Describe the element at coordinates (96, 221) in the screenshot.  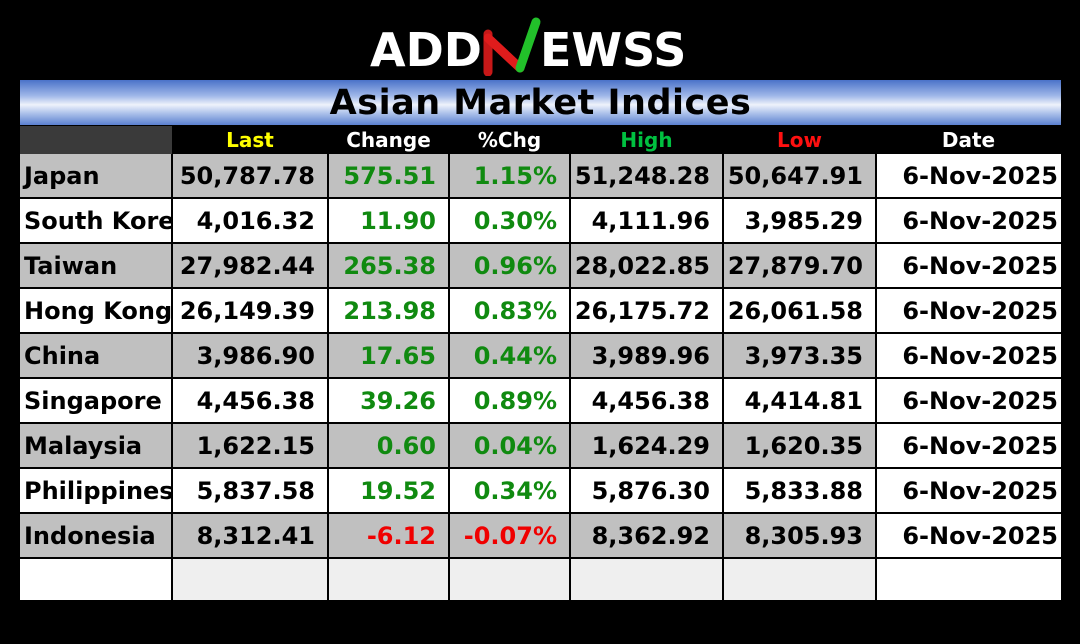
I see `market-name-cell: South Korea` at that location.